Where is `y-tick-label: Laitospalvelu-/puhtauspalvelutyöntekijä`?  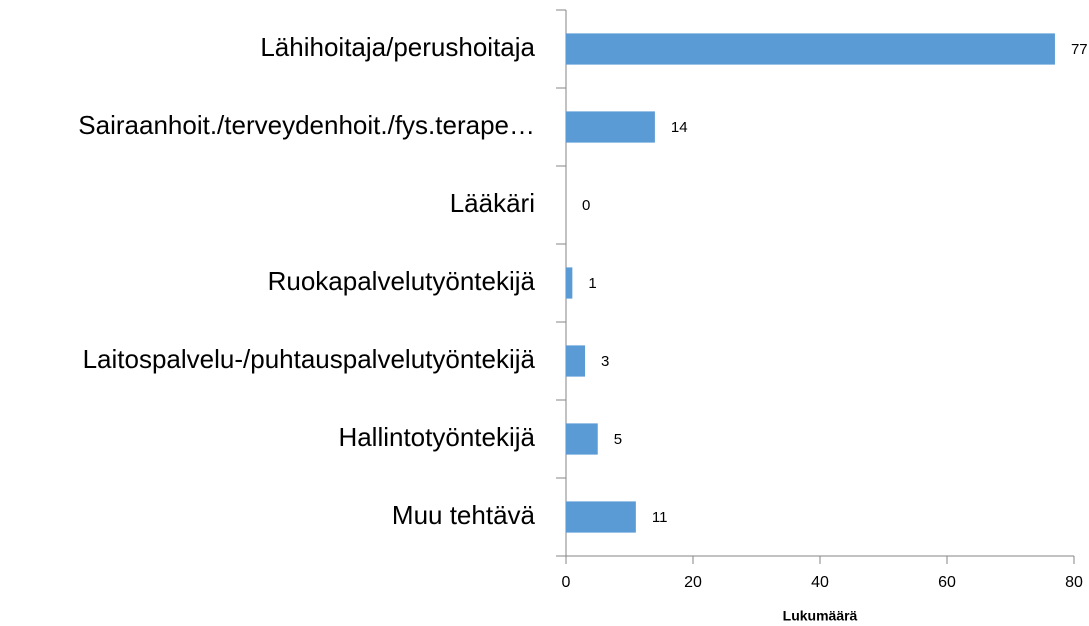
y-tick-label: Laitospalvelu-/puhtauspalvelutyöntekijä is located at coordinates (309, 359).